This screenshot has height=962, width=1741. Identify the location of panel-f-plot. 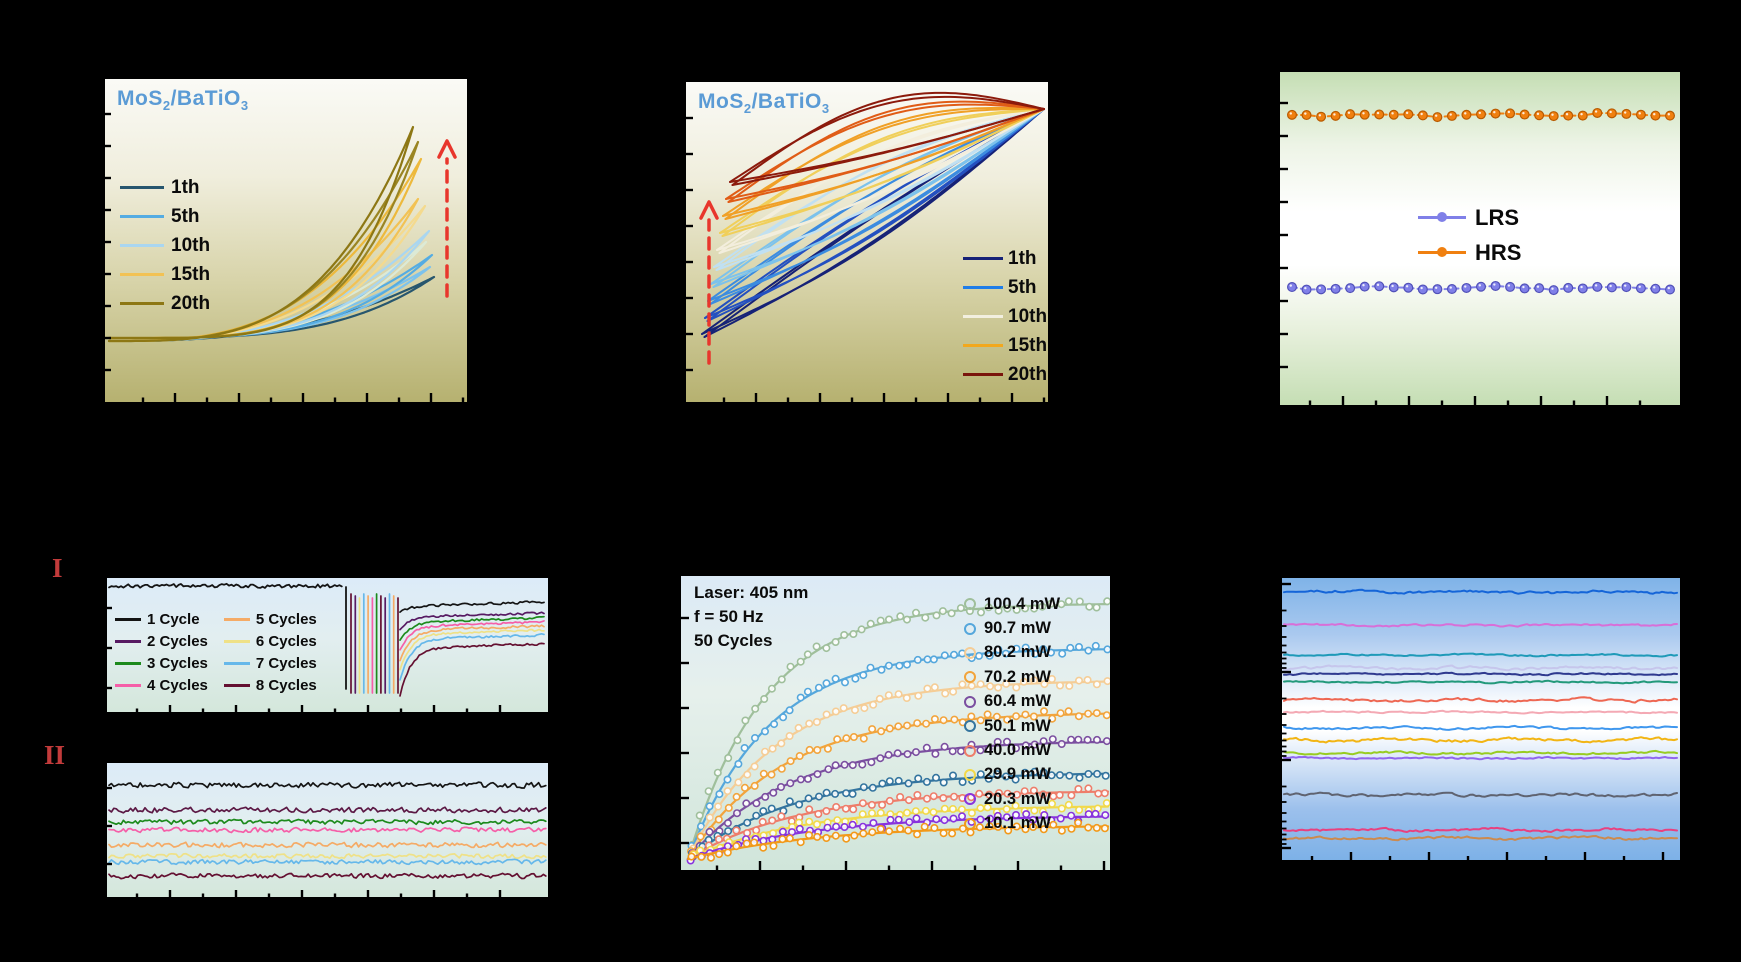
(1480, 721).